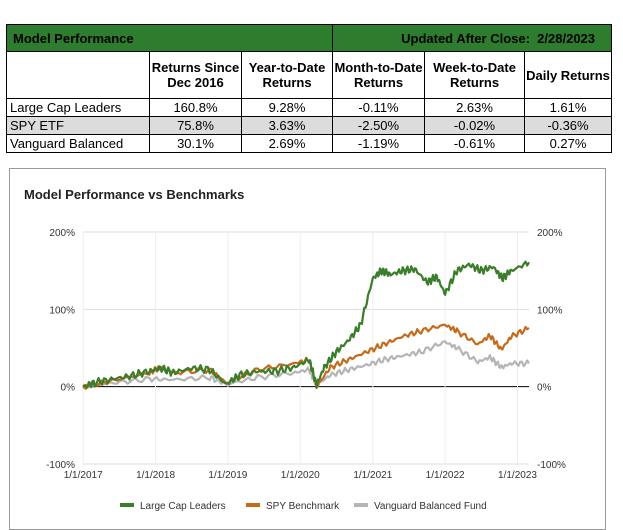 This screenshot has height=530, width=623. What do you see at coordinates (568, 143) in the screenshot?
I see `table-cell: 0.27%` at bounding box center [568, 143].